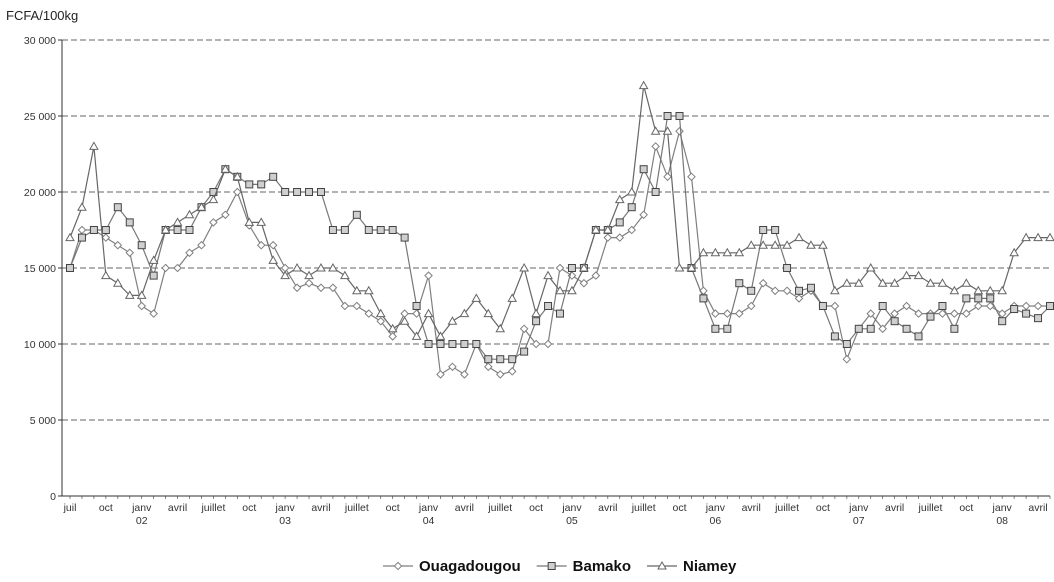 The width and height of the screenshot is (1054, 582). I want to click on x-tick-label: juil, so click(70, 508).